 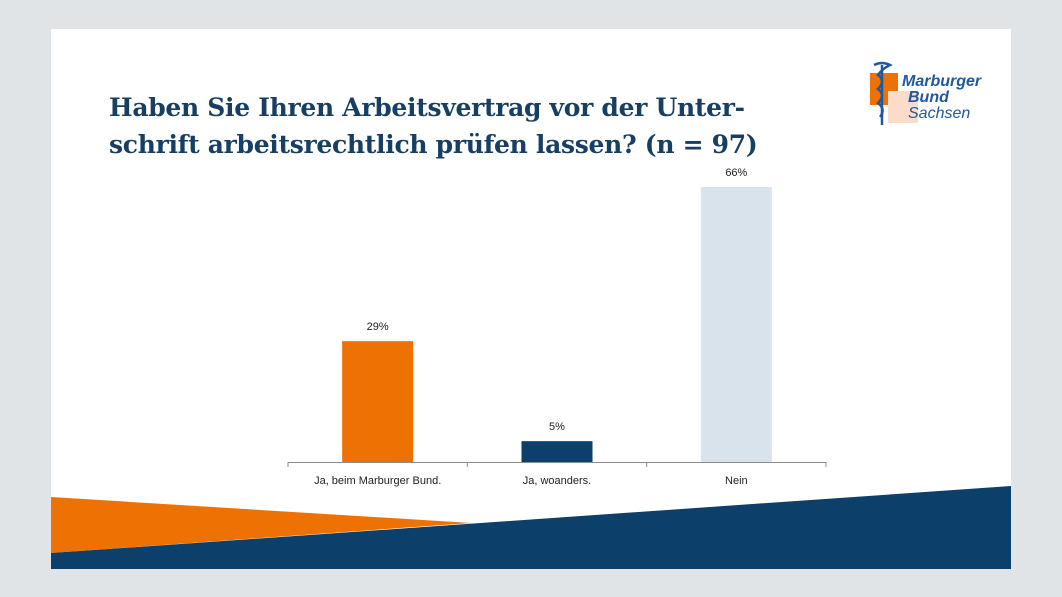 I want to click on orange-footer-wedge, so click(x=261, y=525).